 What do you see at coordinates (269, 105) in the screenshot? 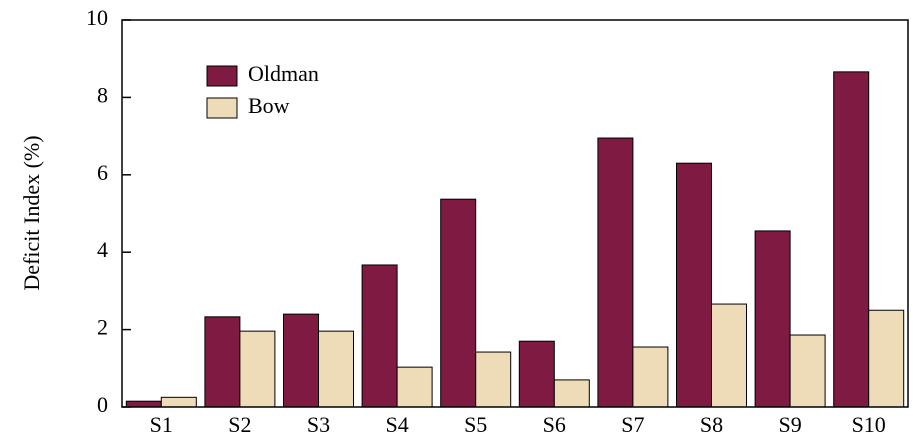
I see `legend-label: Bow` at bounding box center [269, 105].